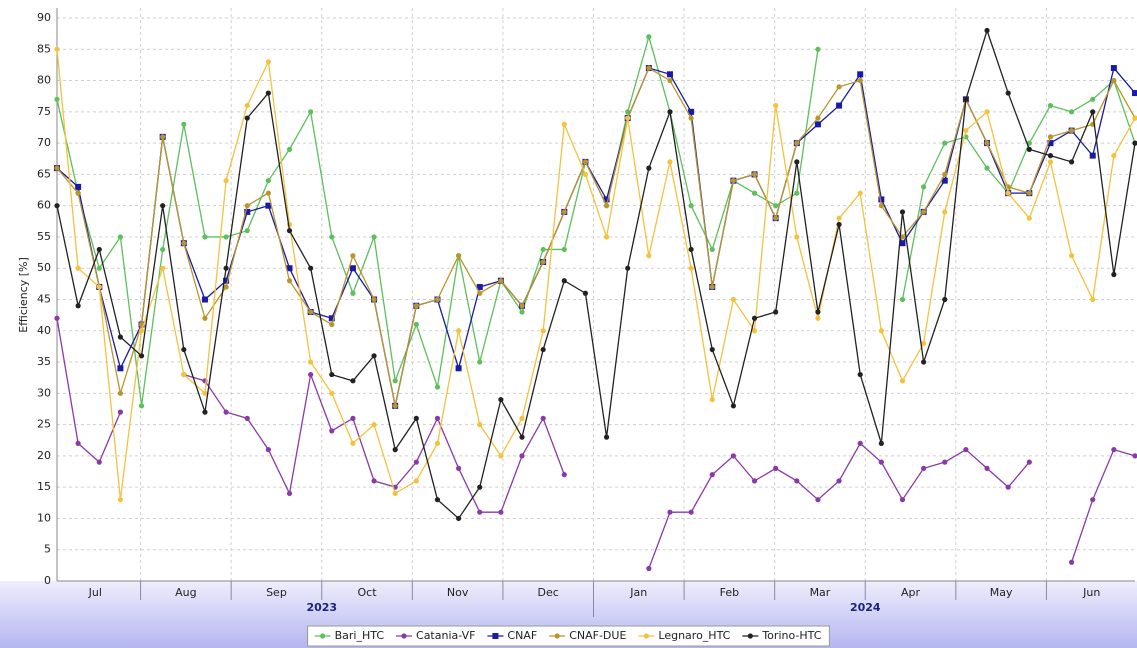 The width and height of the screenshot is (1137, 648). What do you see at coordinates (185, 592) in the screenshot?
I see `x-tick-label: Aug` at bounding box center [185, 592].